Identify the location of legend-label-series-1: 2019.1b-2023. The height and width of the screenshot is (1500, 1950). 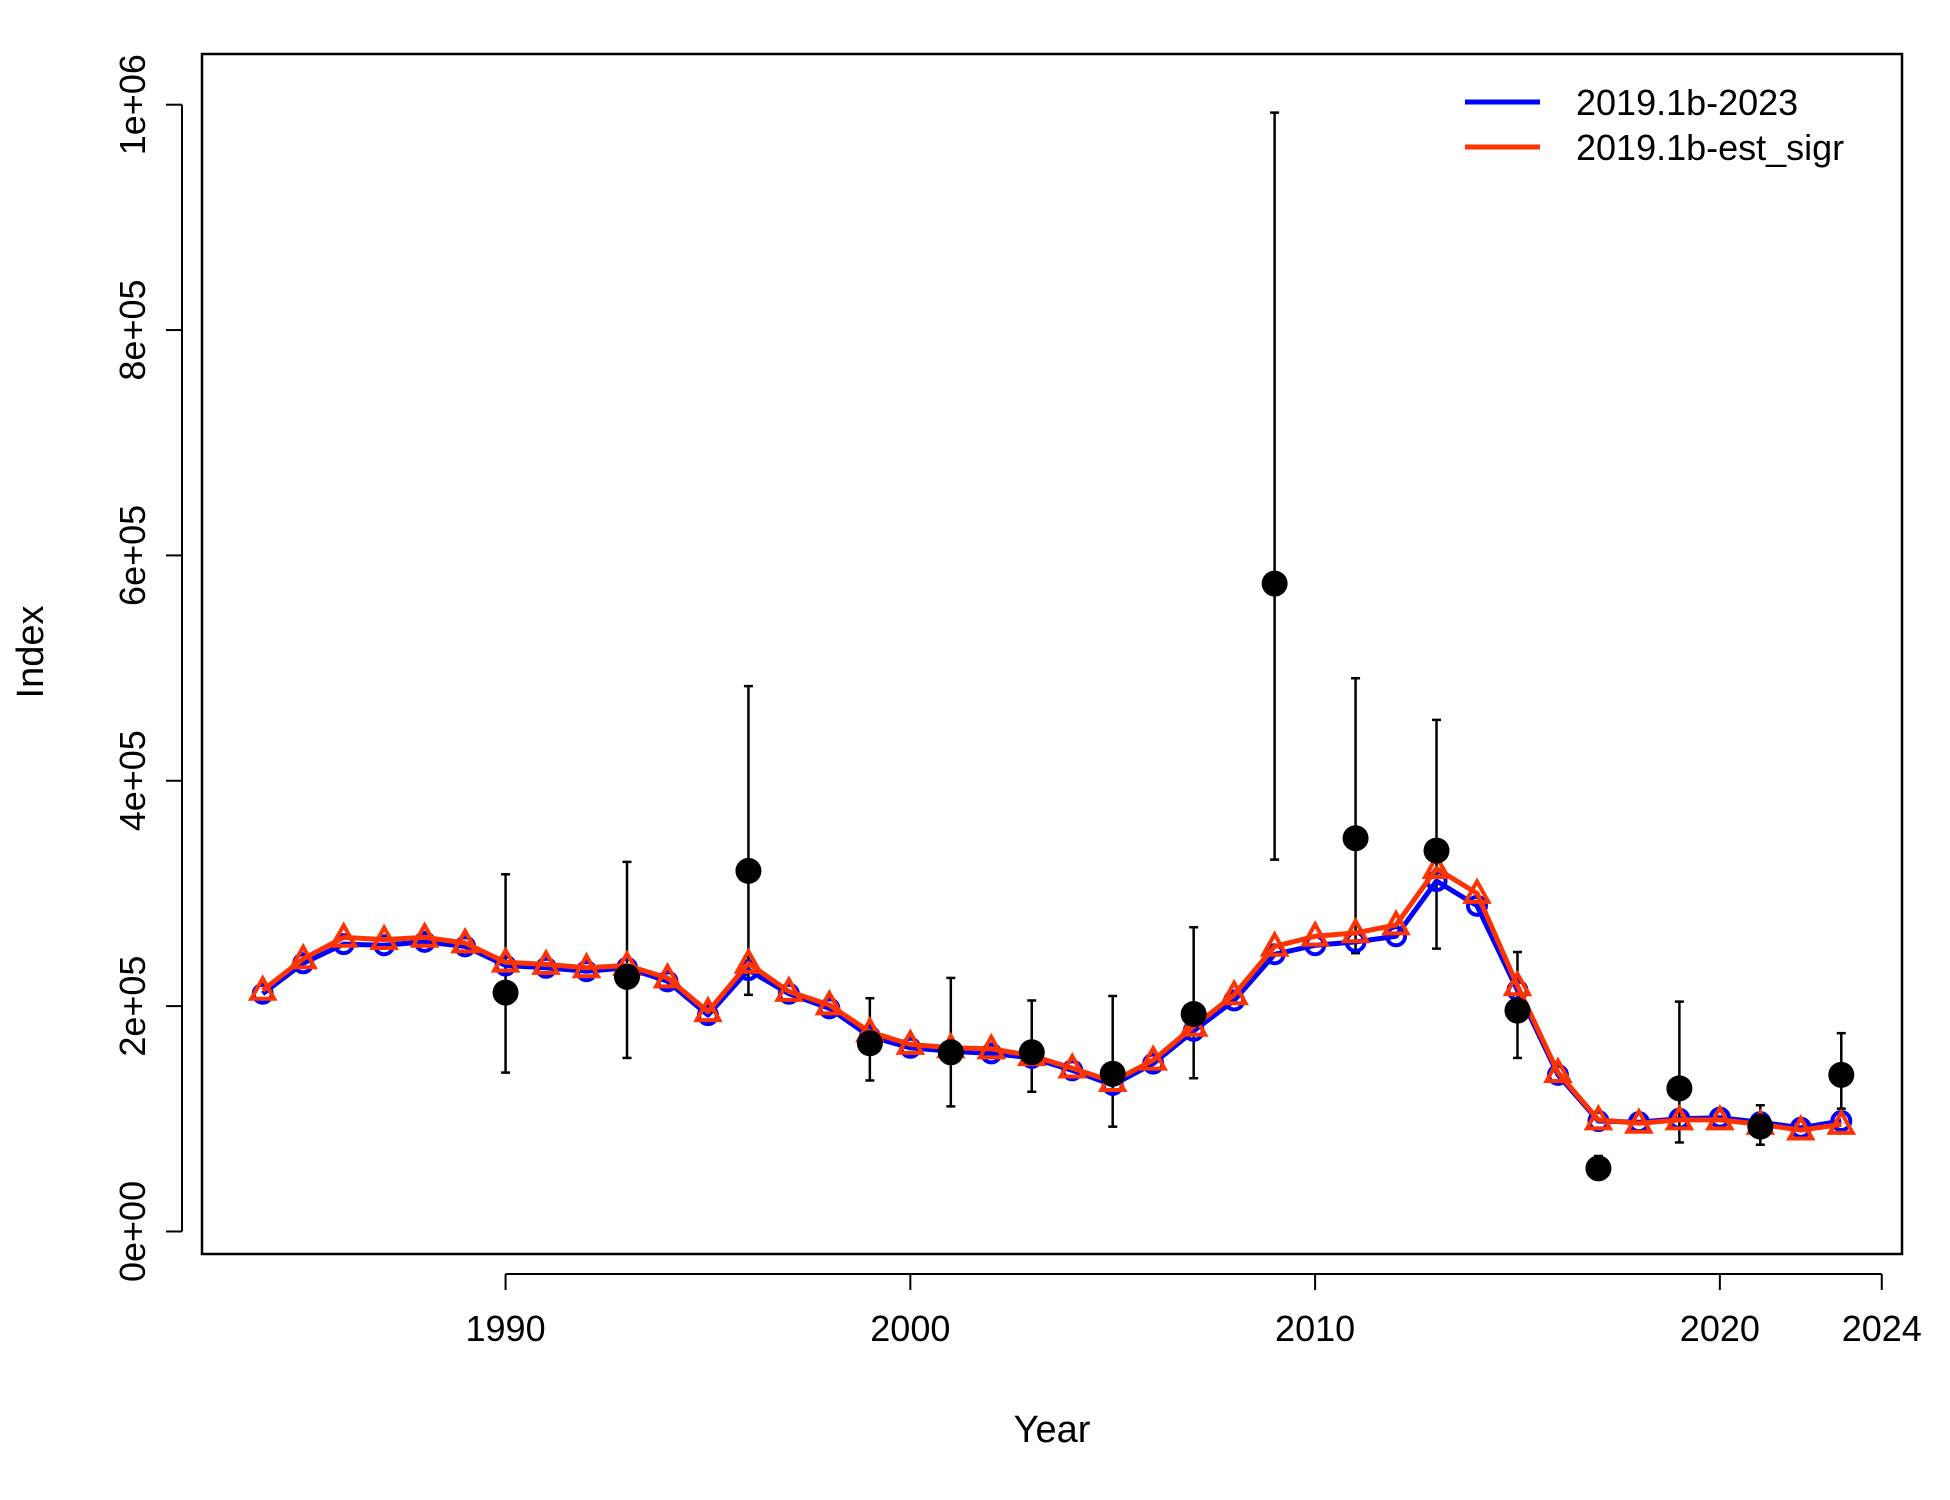
(1687, 102).